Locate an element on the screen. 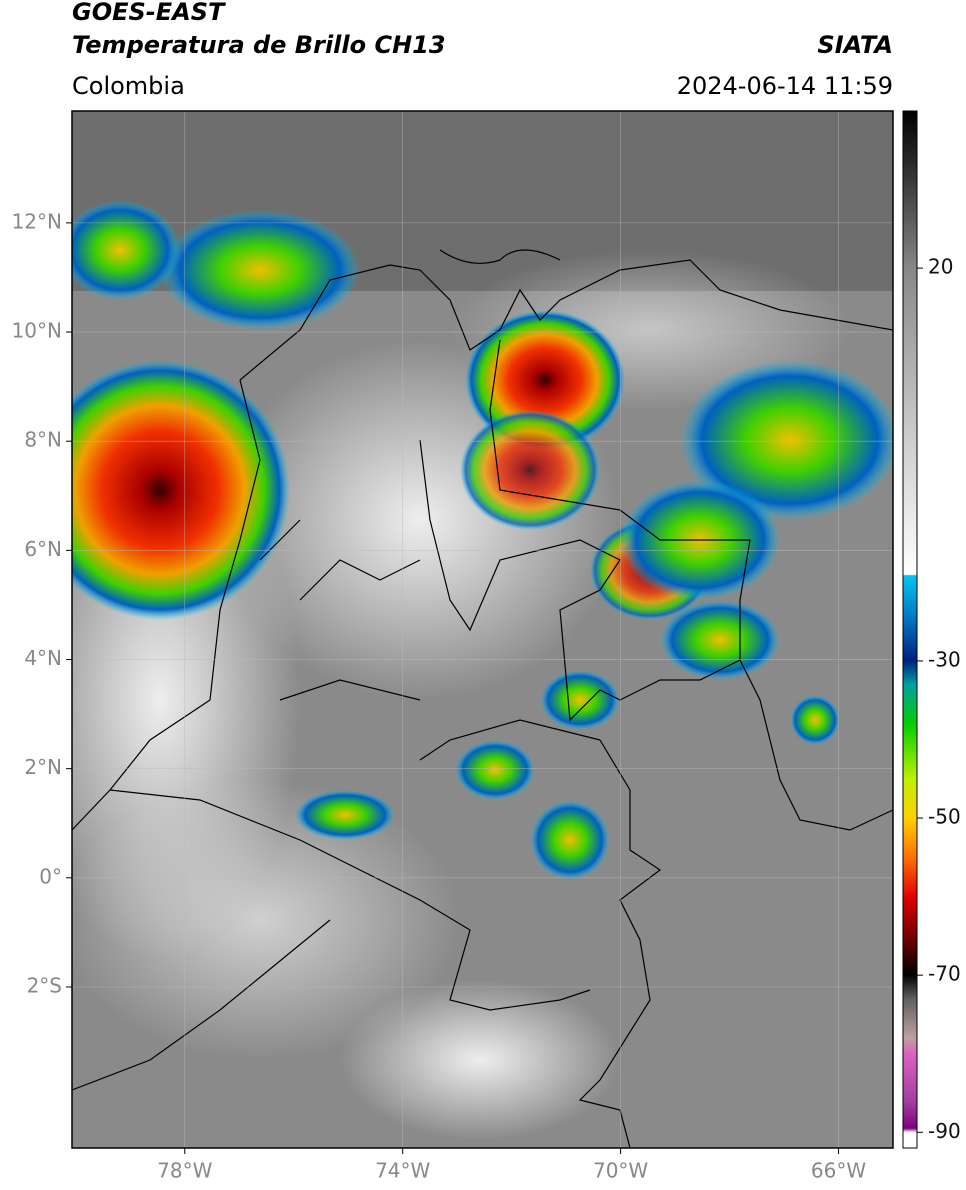 The height and width of the screenshot is (1190, 966). y-tick-label: 10°N is located at coordinates (37, 331).